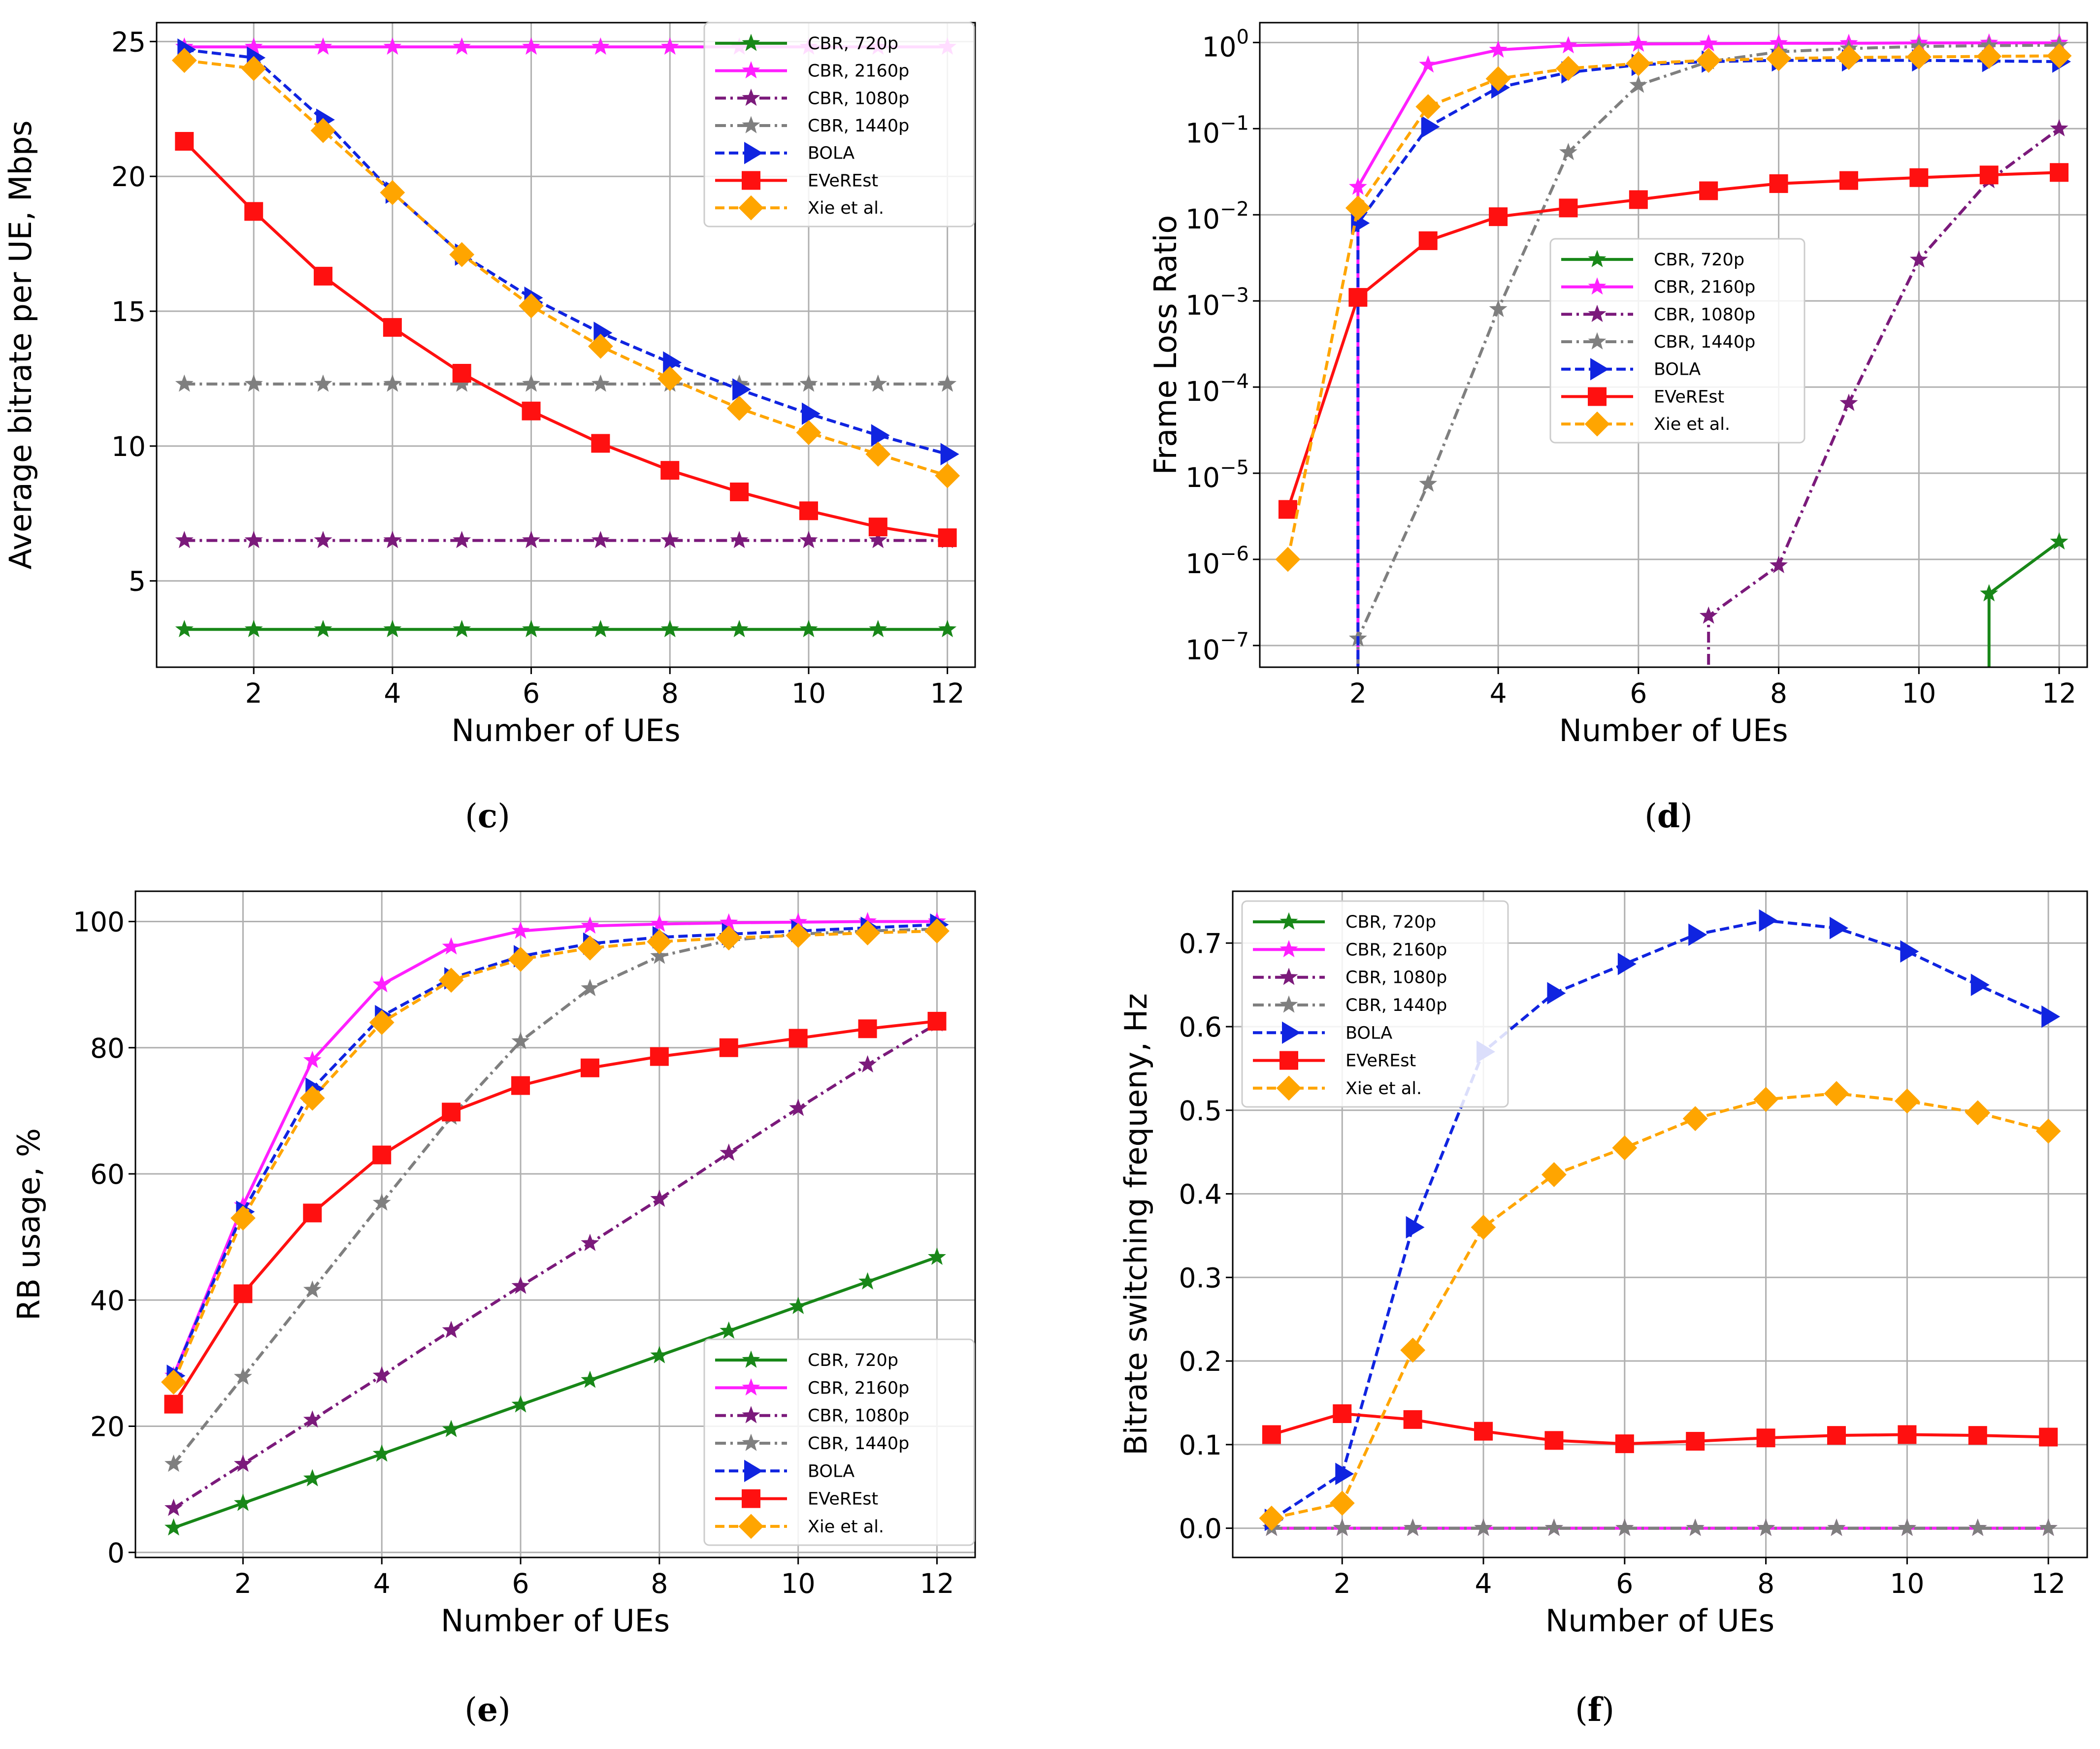 The image size is (2100, 1749). I want to click on series-line-cbr-2160p, so click(554, 1148).